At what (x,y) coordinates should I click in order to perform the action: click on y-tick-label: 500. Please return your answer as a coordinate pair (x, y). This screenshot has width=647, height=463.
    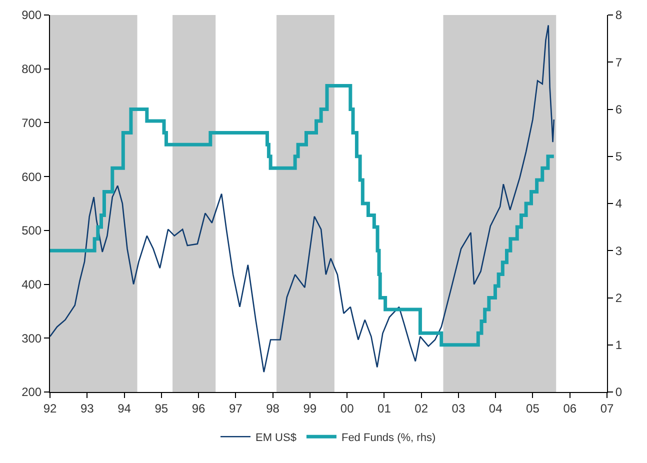
    Looking at the image, I should click on (32, 231).